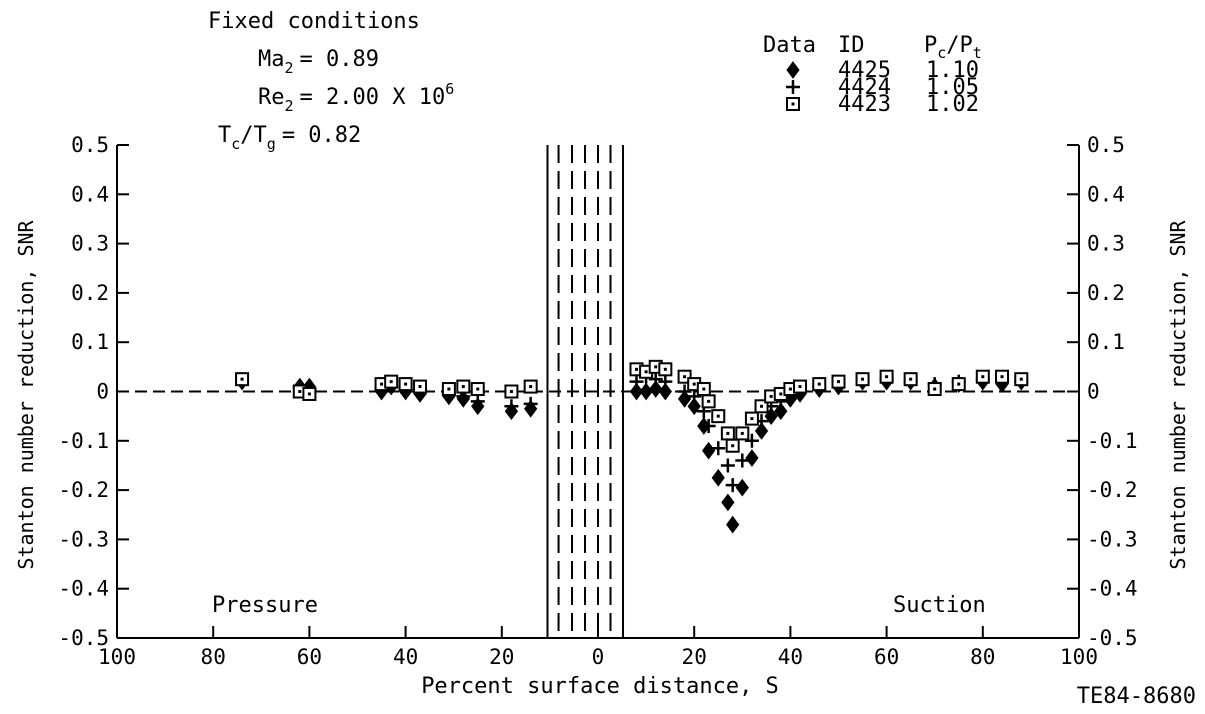 This screenshot has width=1205, height=714. I want to click on y-tick-label-left: -0.1, so click(83, 441).